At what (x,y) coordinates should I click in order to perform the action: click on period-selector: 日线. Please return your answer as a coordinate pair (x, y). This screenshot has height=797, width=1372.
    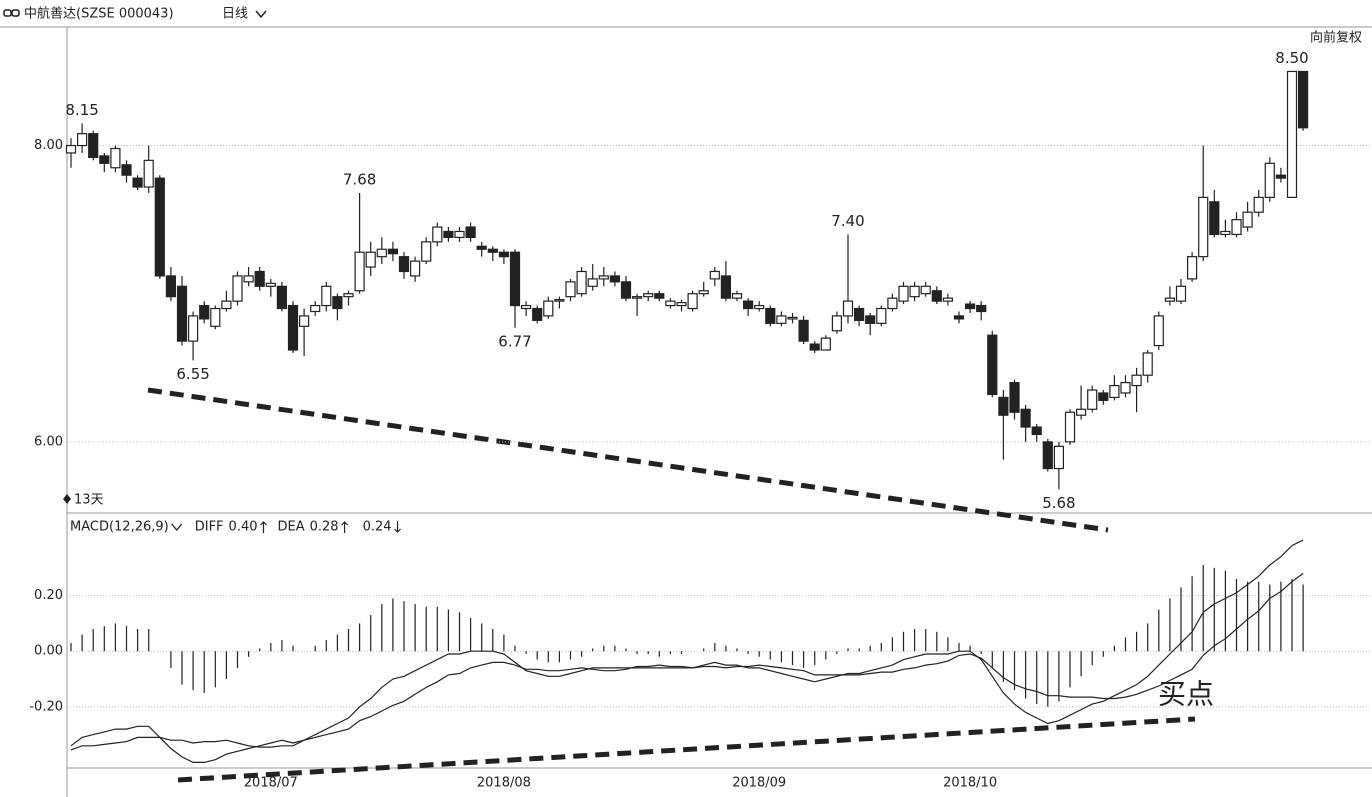
    Looking at the image, I should click on (235, 14).